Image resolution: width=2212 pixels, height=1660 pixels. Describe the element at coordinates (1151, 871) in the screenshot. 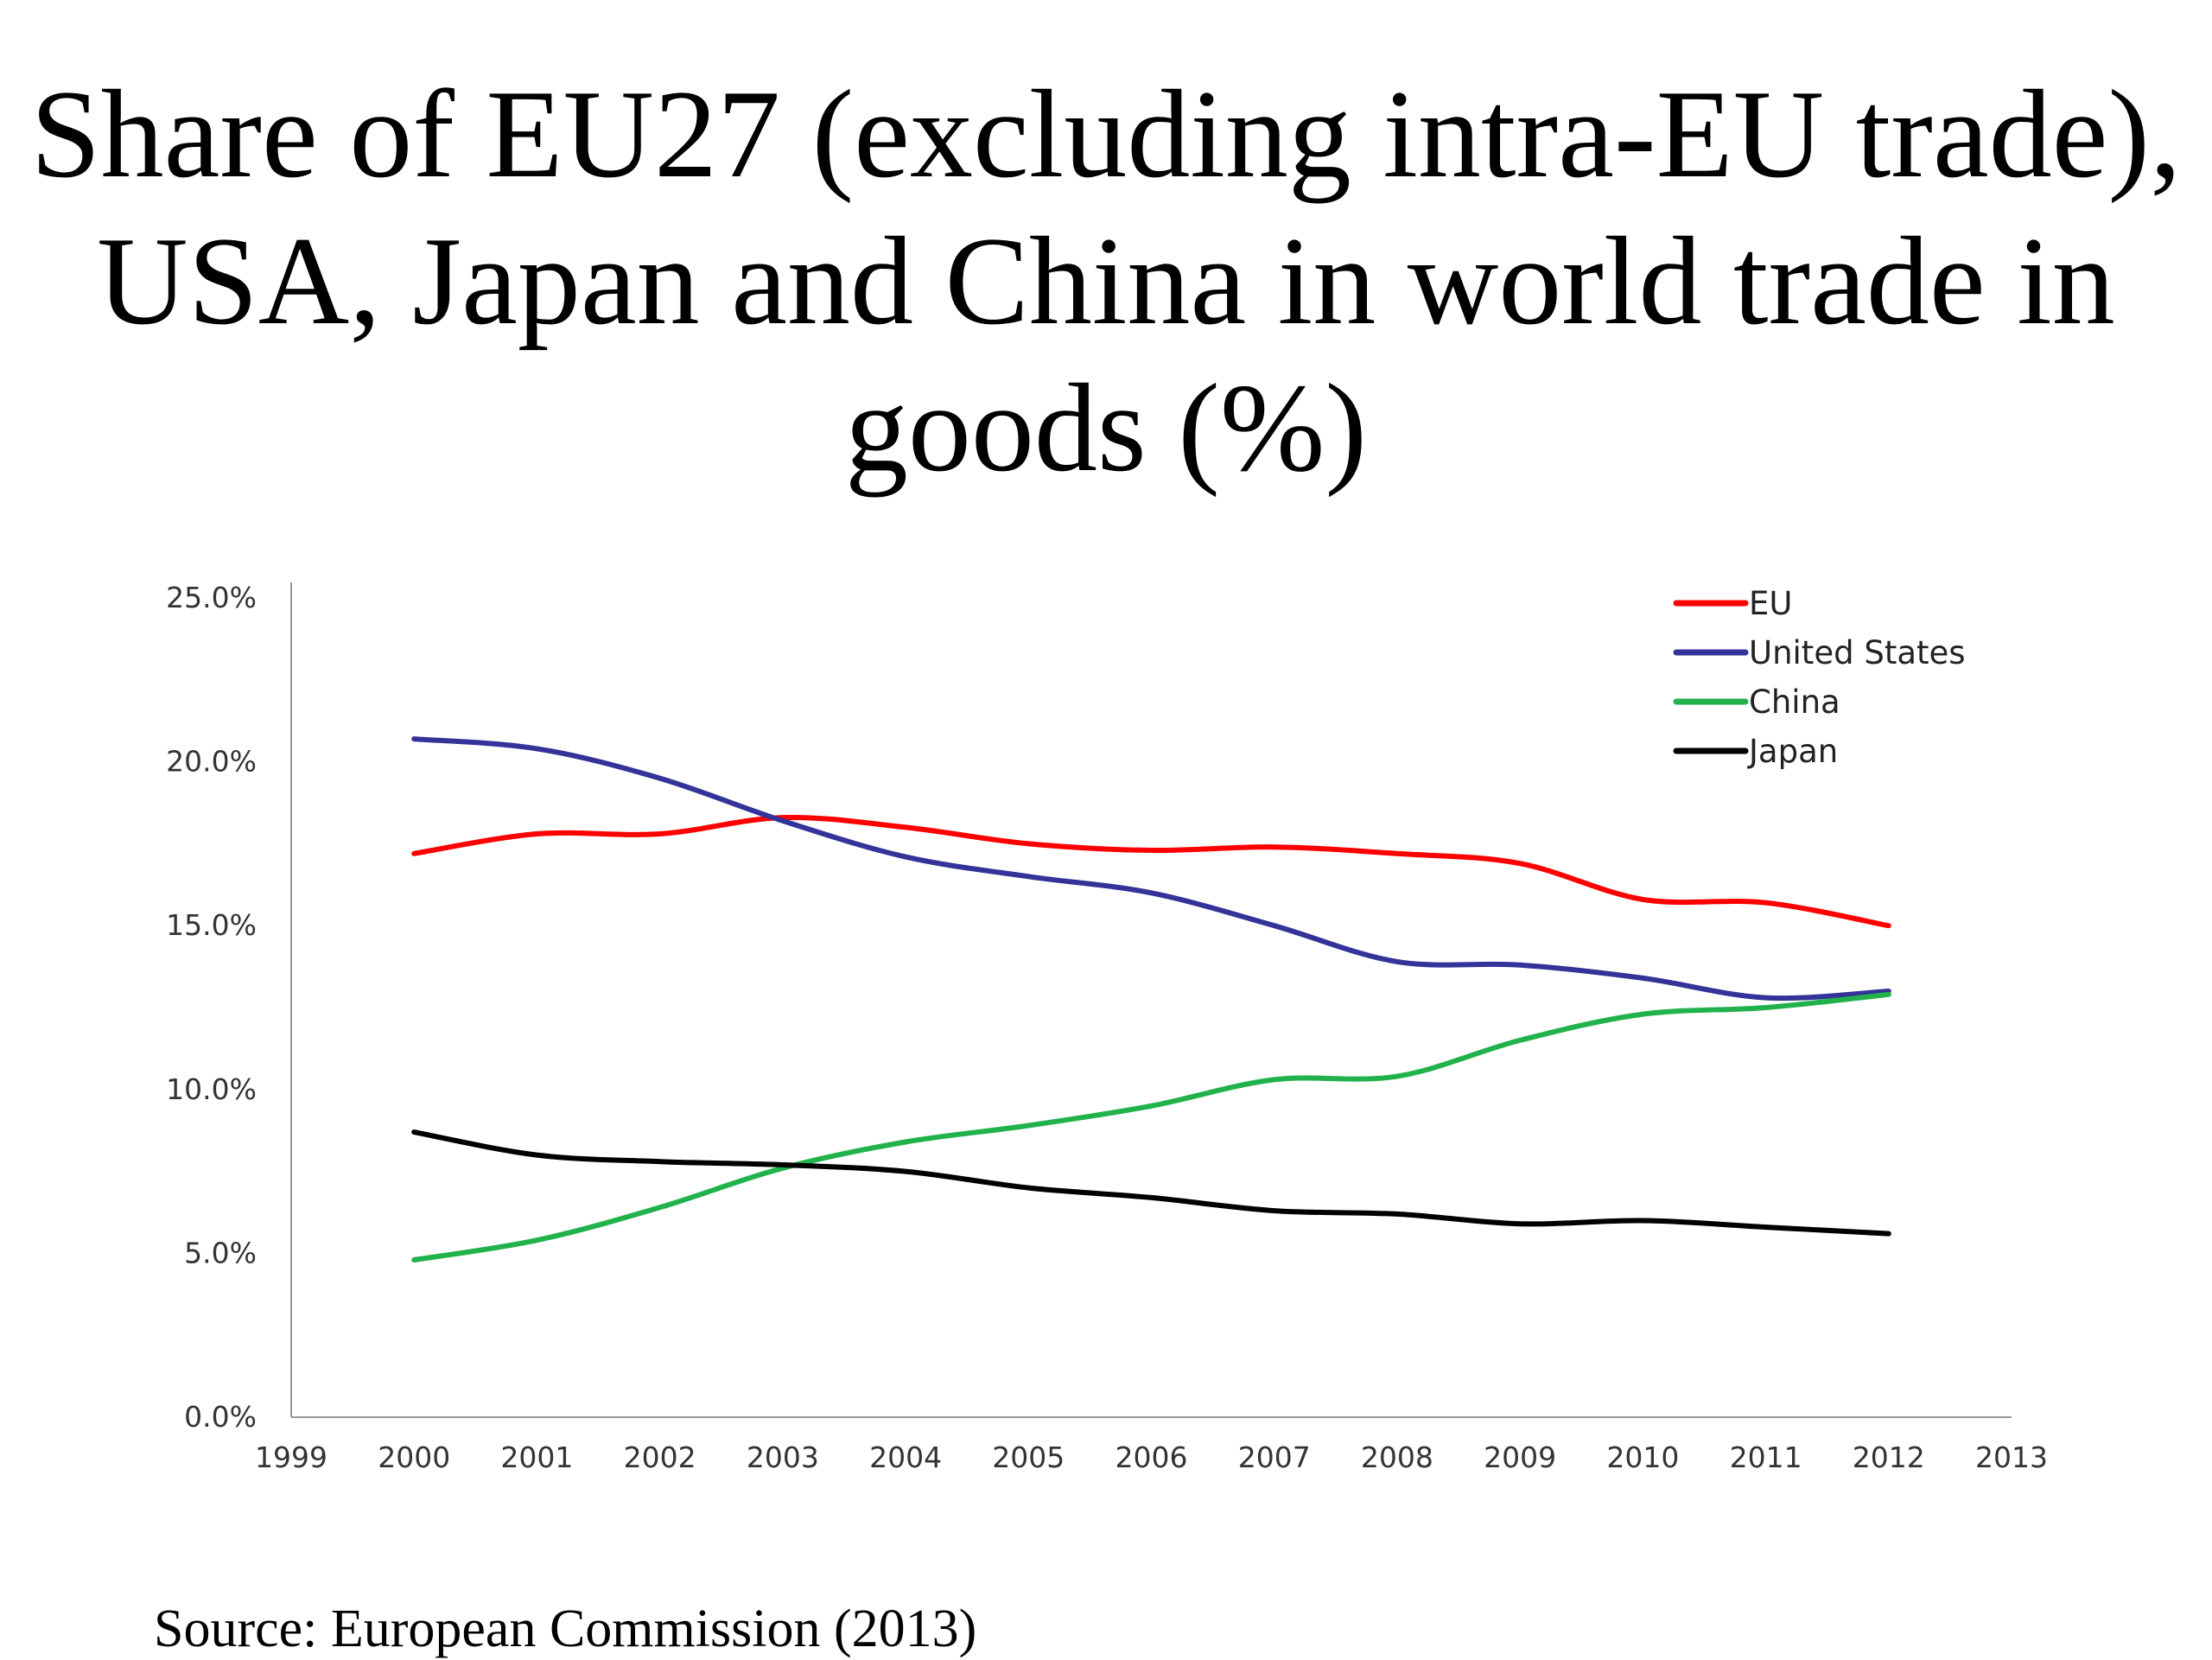

I see `series-line-eu` at that location.